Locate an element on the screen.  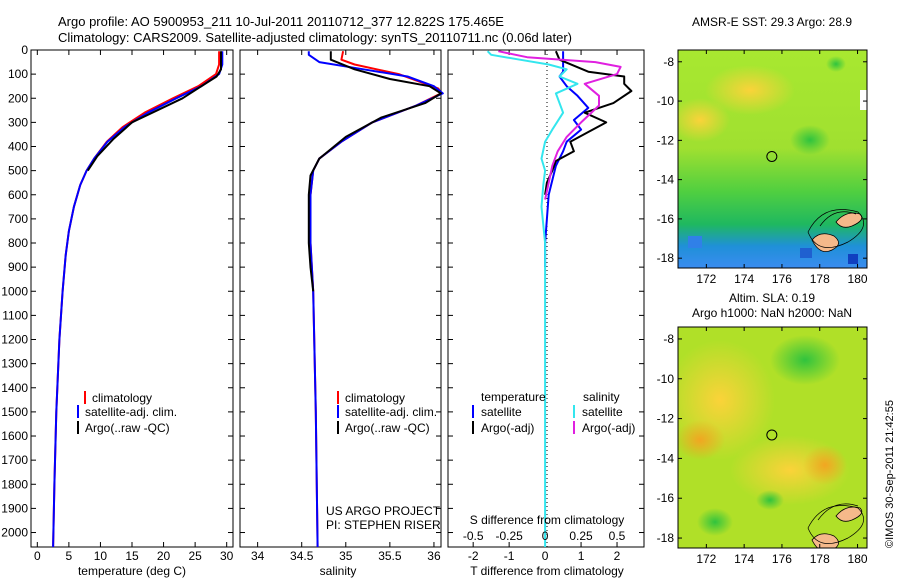
legend-label-t-satellite: satellite is located at coordinates (501, 412).